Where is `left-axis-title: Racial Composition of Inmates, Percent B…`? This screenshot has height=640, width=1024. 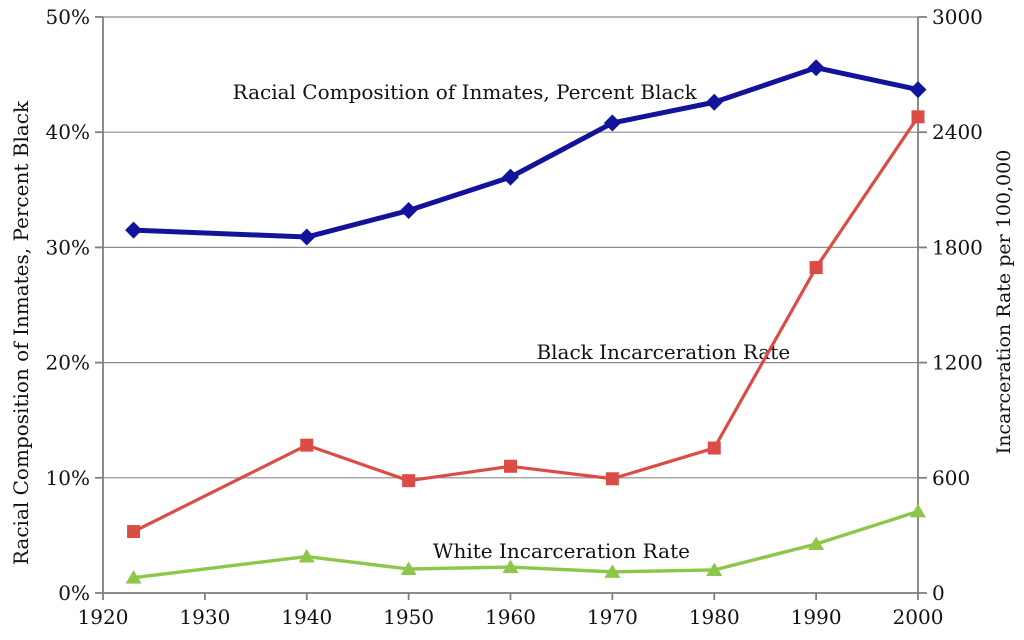 left-axis-title: Racial Composition of Inmates, Percent B… is located at coordinates (21, 333).